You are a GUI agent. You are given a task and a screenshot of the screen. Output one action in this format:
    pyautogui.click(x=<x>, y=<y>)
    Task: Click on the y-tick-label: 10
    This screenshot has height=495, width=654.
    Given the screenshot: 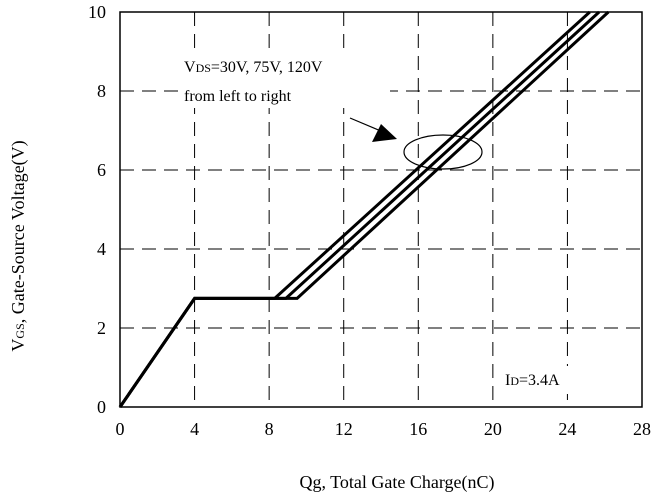 What is the action you would take?
    pyautogui.click(x=97, y=12)
    